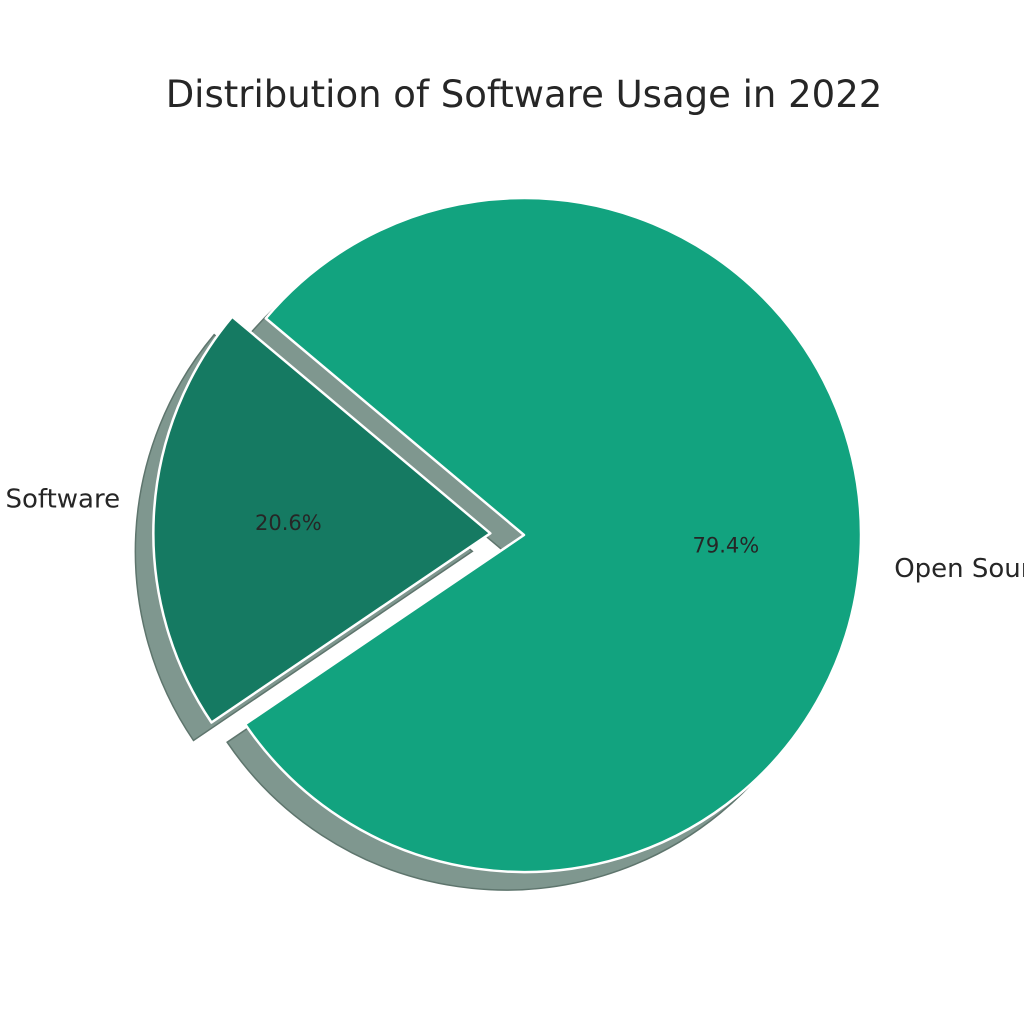  I want to click on chart-title: Distribution of Software Usage in 2022, so click(524, 94).